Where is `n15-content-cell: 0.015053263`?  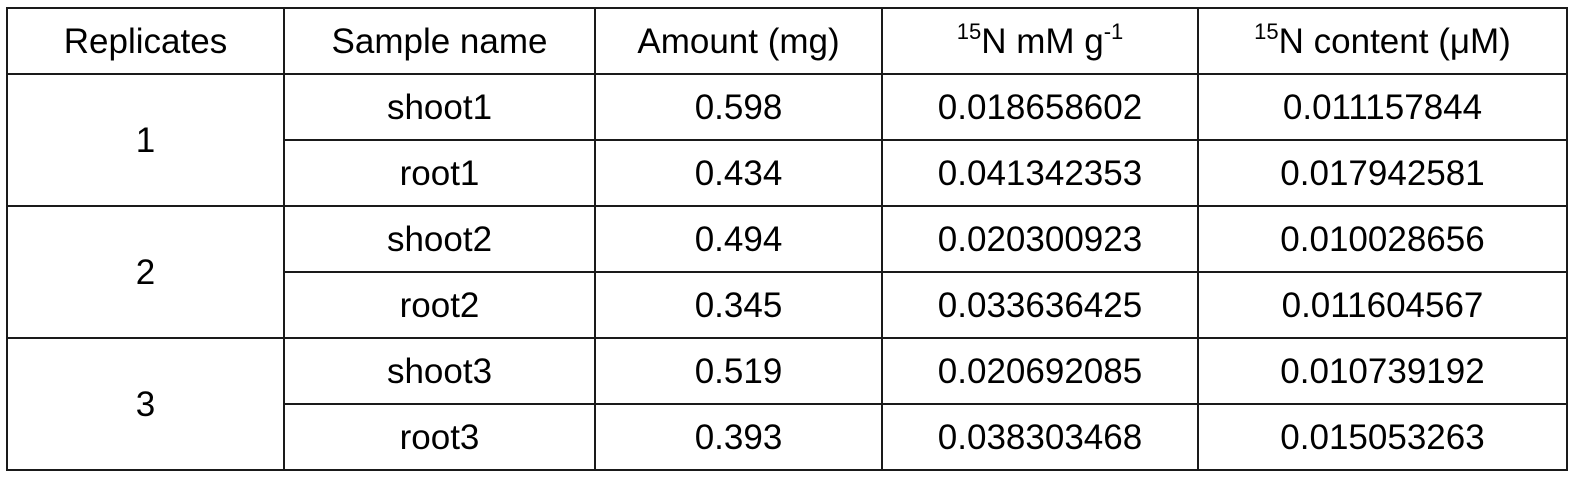 n15-content-cell: 0.015053263 is located at coordinates (1382, 437).